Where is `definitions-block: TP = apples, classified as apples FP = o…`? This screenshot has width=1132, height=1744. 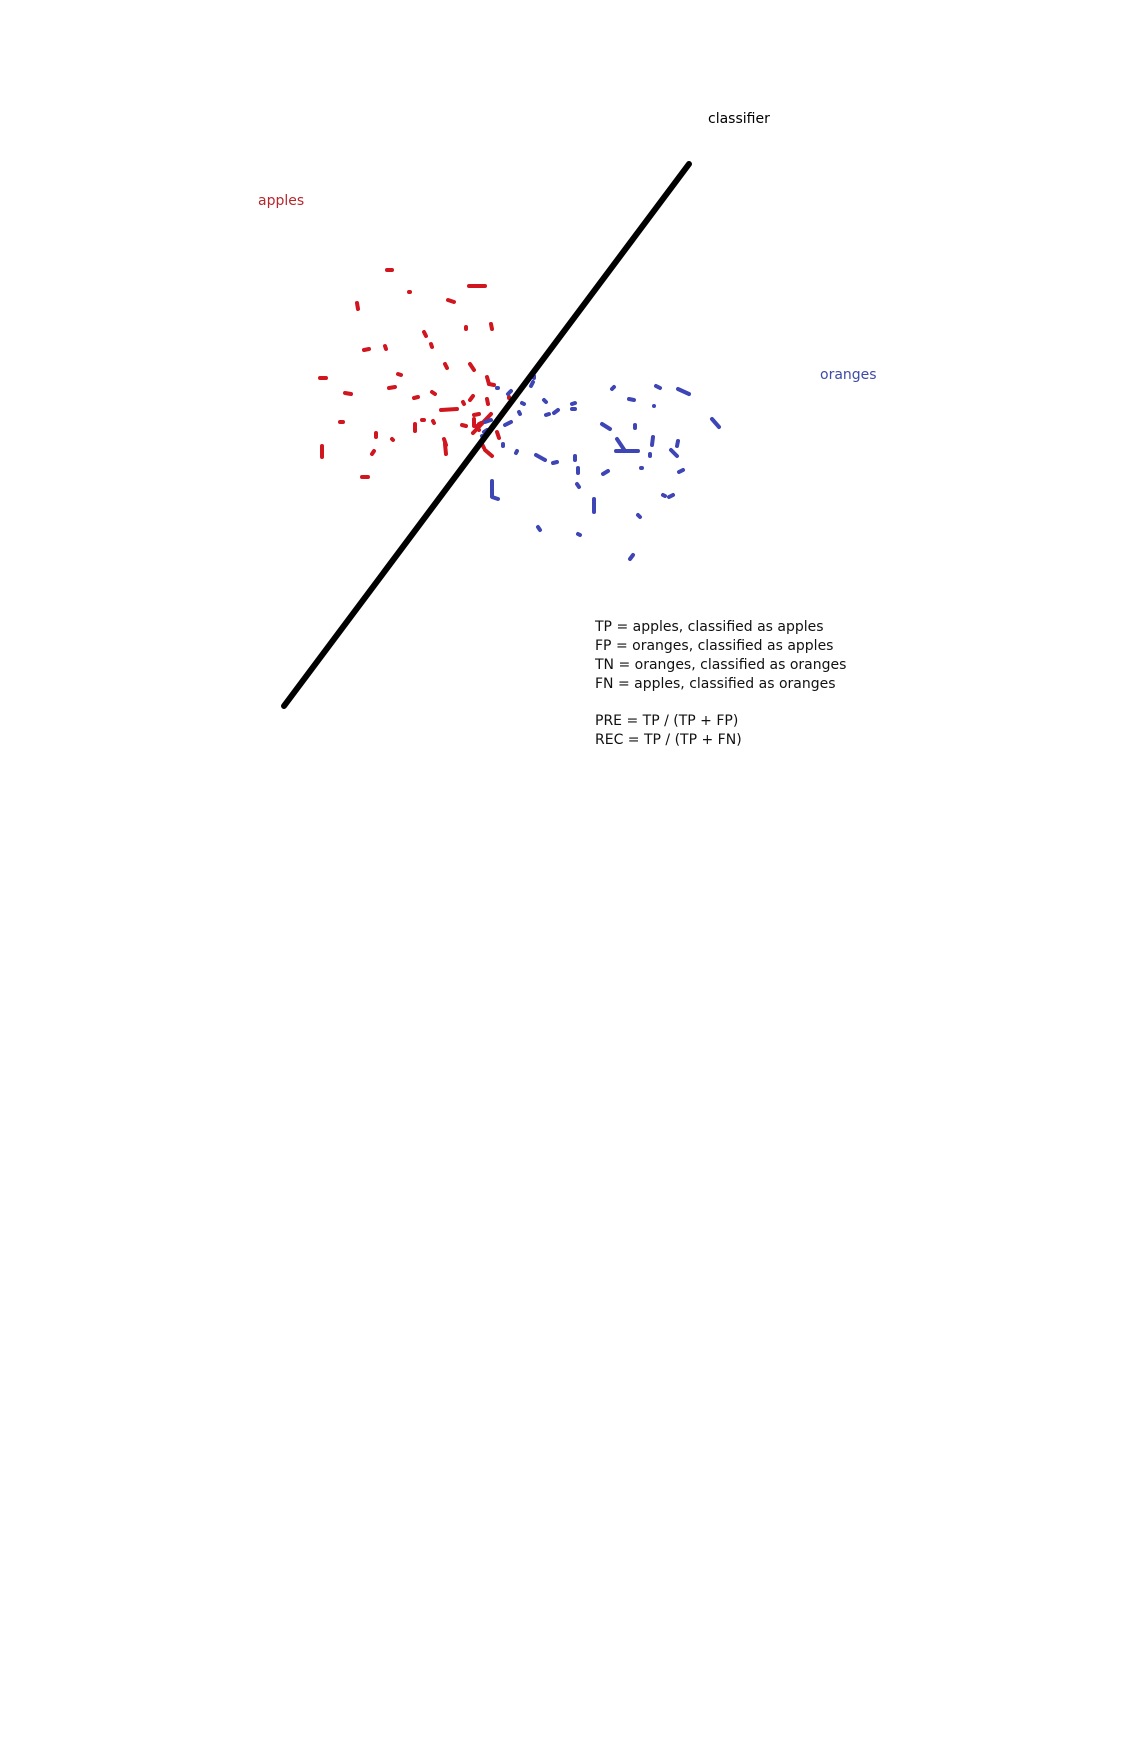 definitions-block: TP = apples, classified as apples FP = o… is located at coordinates (720, 684).